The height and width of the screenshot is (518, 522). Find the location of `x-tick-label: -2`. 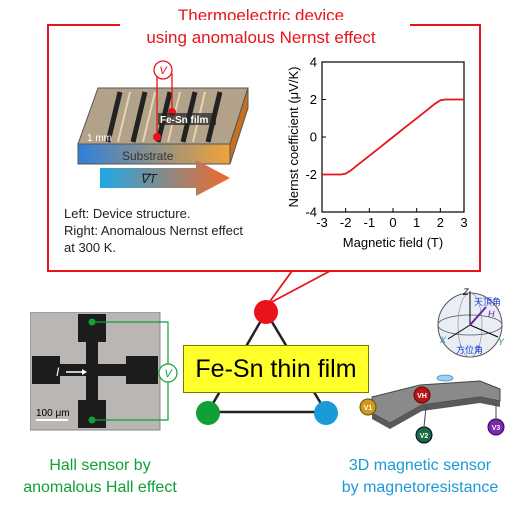

x-tick-label: -2 is located at coordinates (346, 222).